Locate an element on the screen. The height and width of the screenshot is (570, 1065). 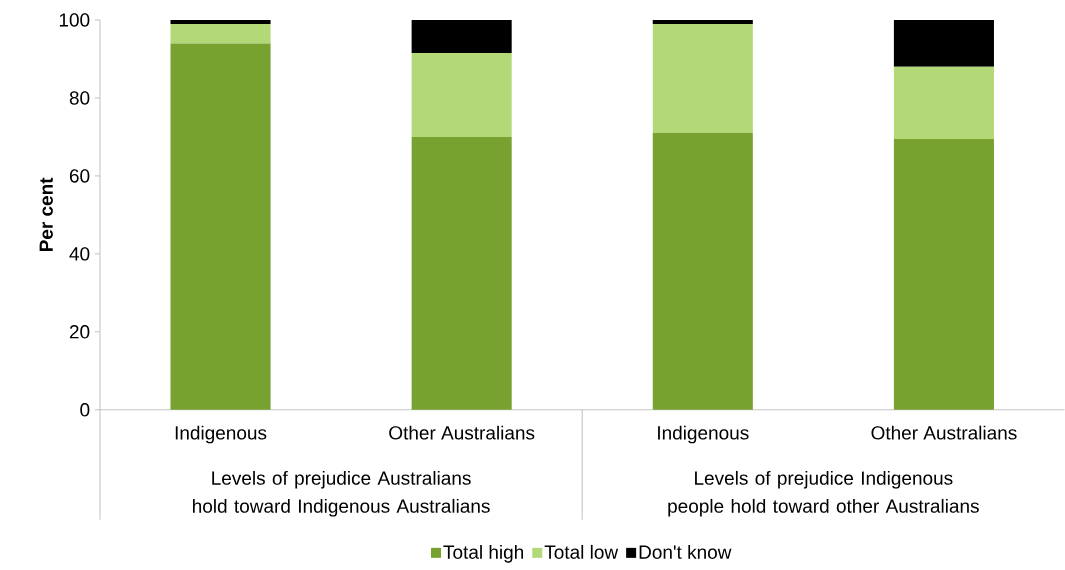
text: Levels of prejudice Indigenous people hold toward other Australians is located at coordinates (823, 494).